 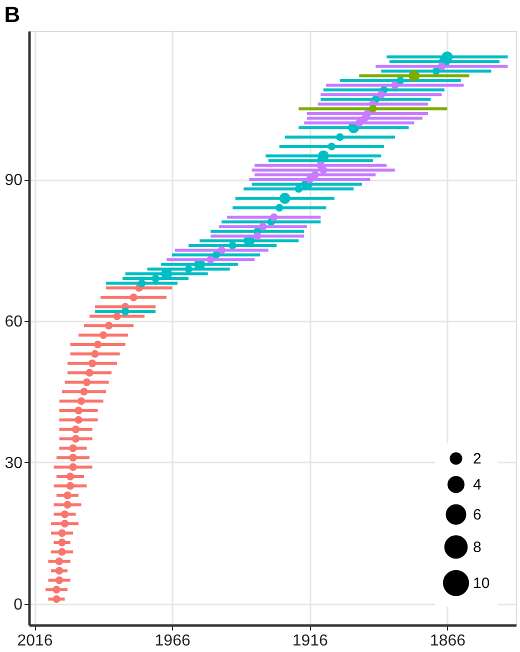 What do you see at coordinates (13, 321) in the screenshot?
I see `y-tick-label: 60` at bounding box center [13, 321].